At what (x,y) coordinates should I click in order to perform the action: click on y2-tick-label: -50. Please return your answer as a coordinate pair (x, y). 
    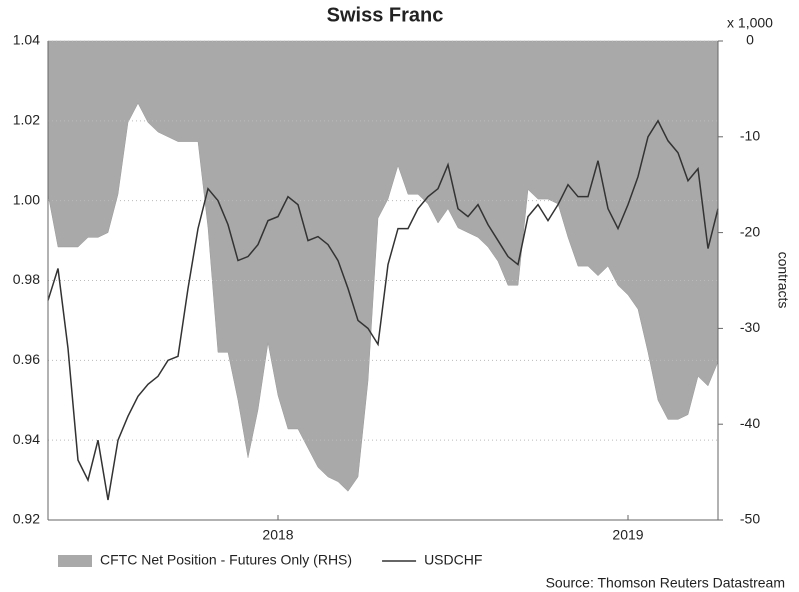
    Looking at the image, I should click on (750, 519).